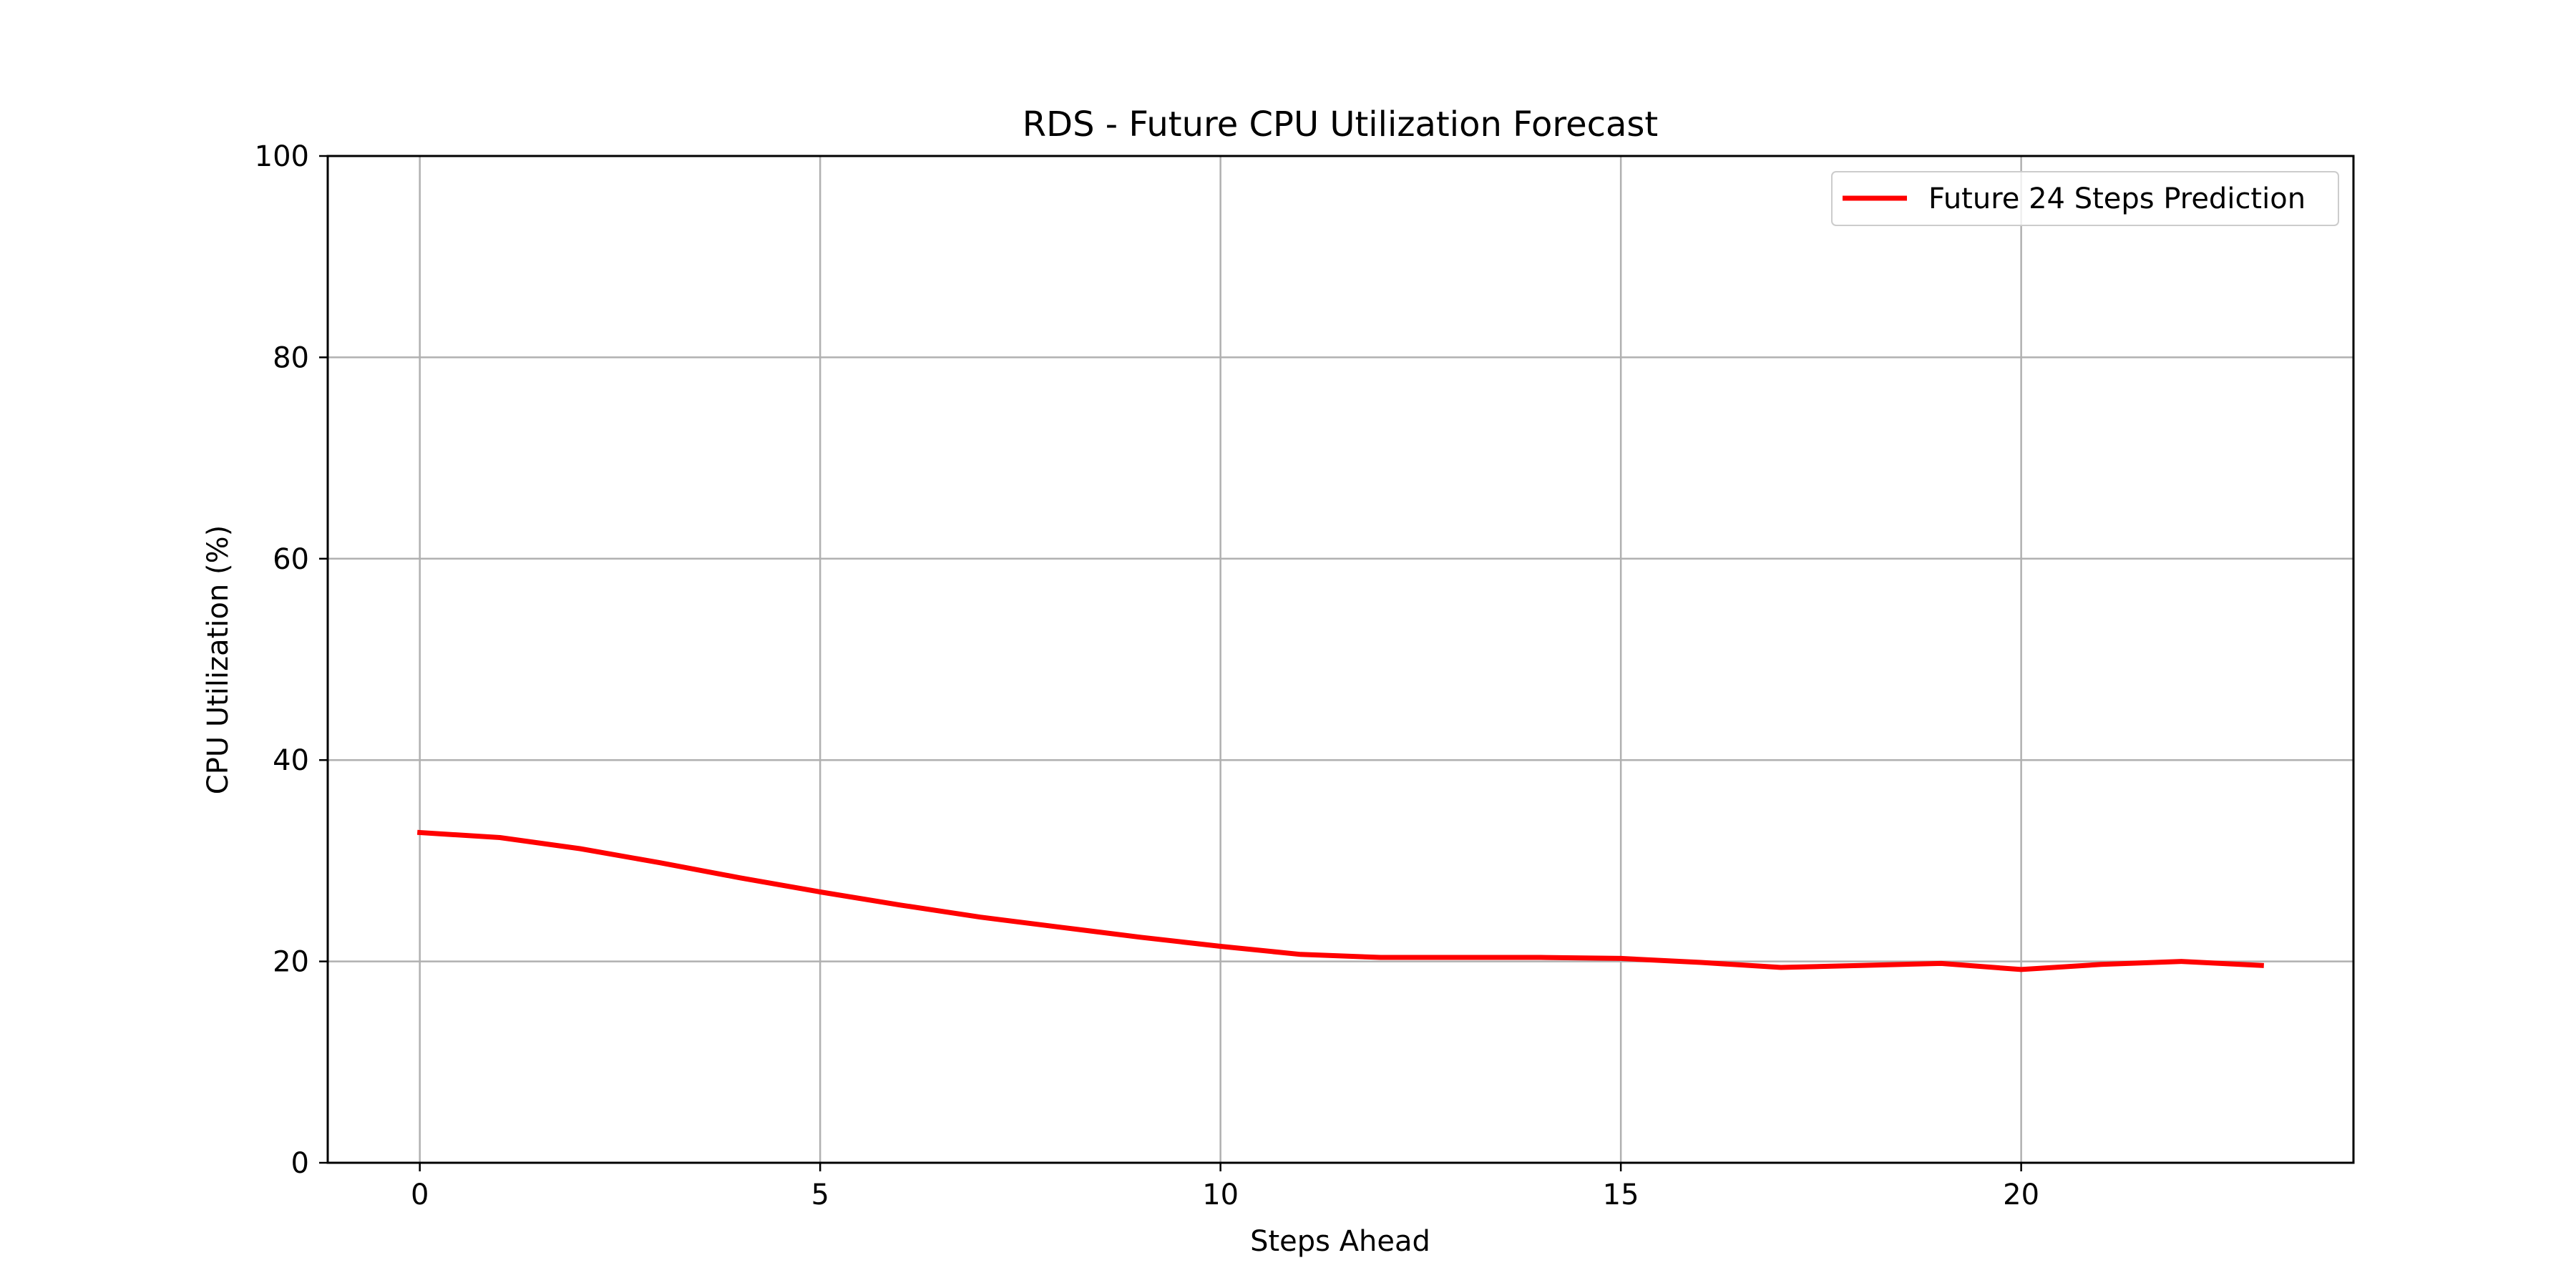  I want to click on y-axis-ticks: 0 20 40 60 80 100, so click(291, 660).